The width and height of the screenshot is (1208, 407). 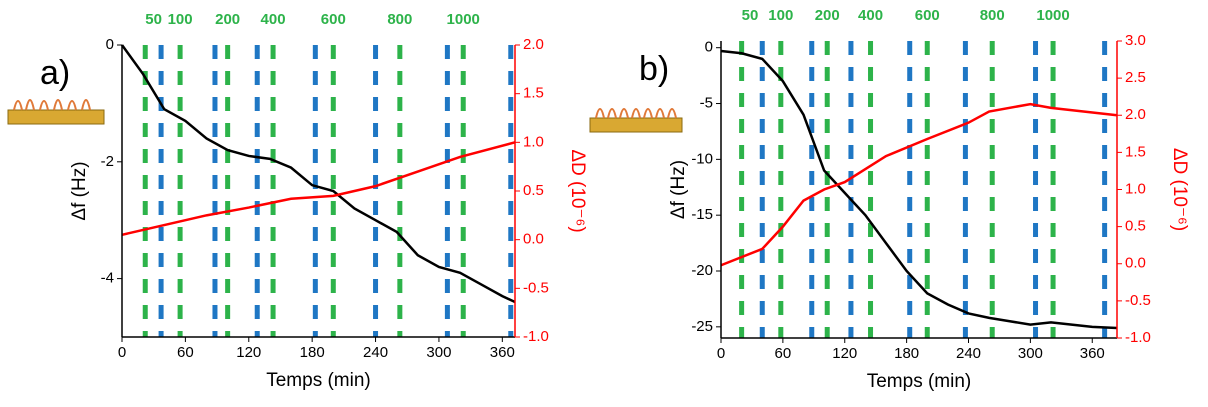 What do you see at coordinates (706, 102) in the screenshot?
I see `y-tick-label: -5` at bounding box center [706, 102].